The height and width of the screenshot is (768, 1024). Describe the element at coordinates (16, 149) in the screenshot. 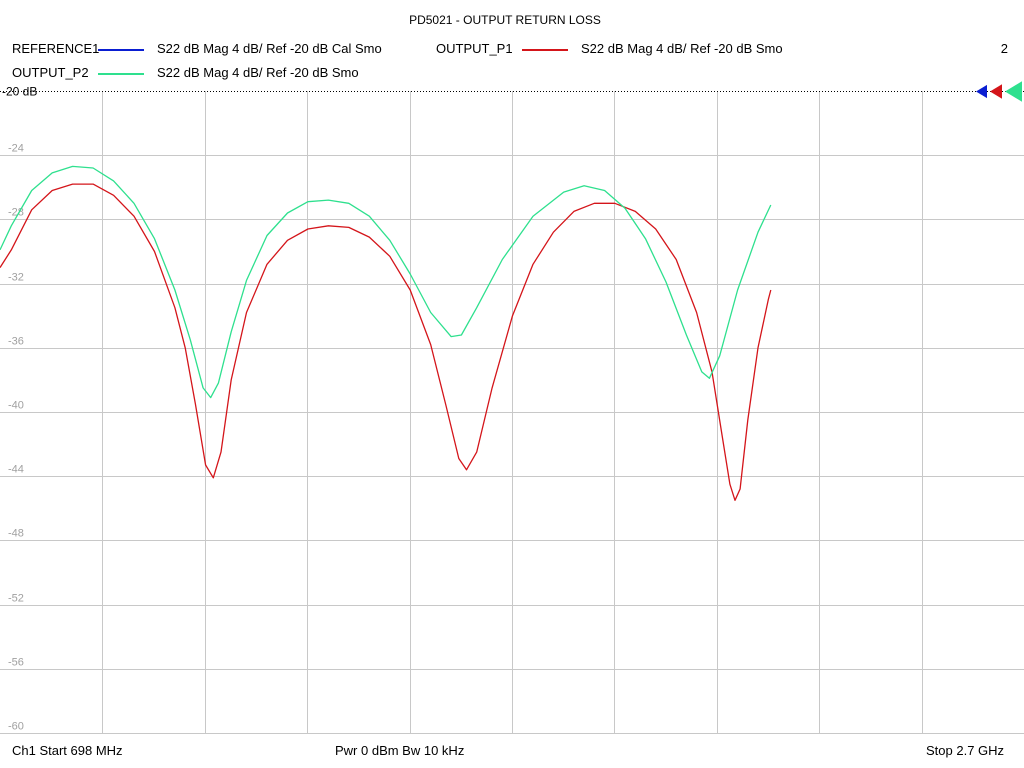

I see `y-tick-label: -24` at that location.